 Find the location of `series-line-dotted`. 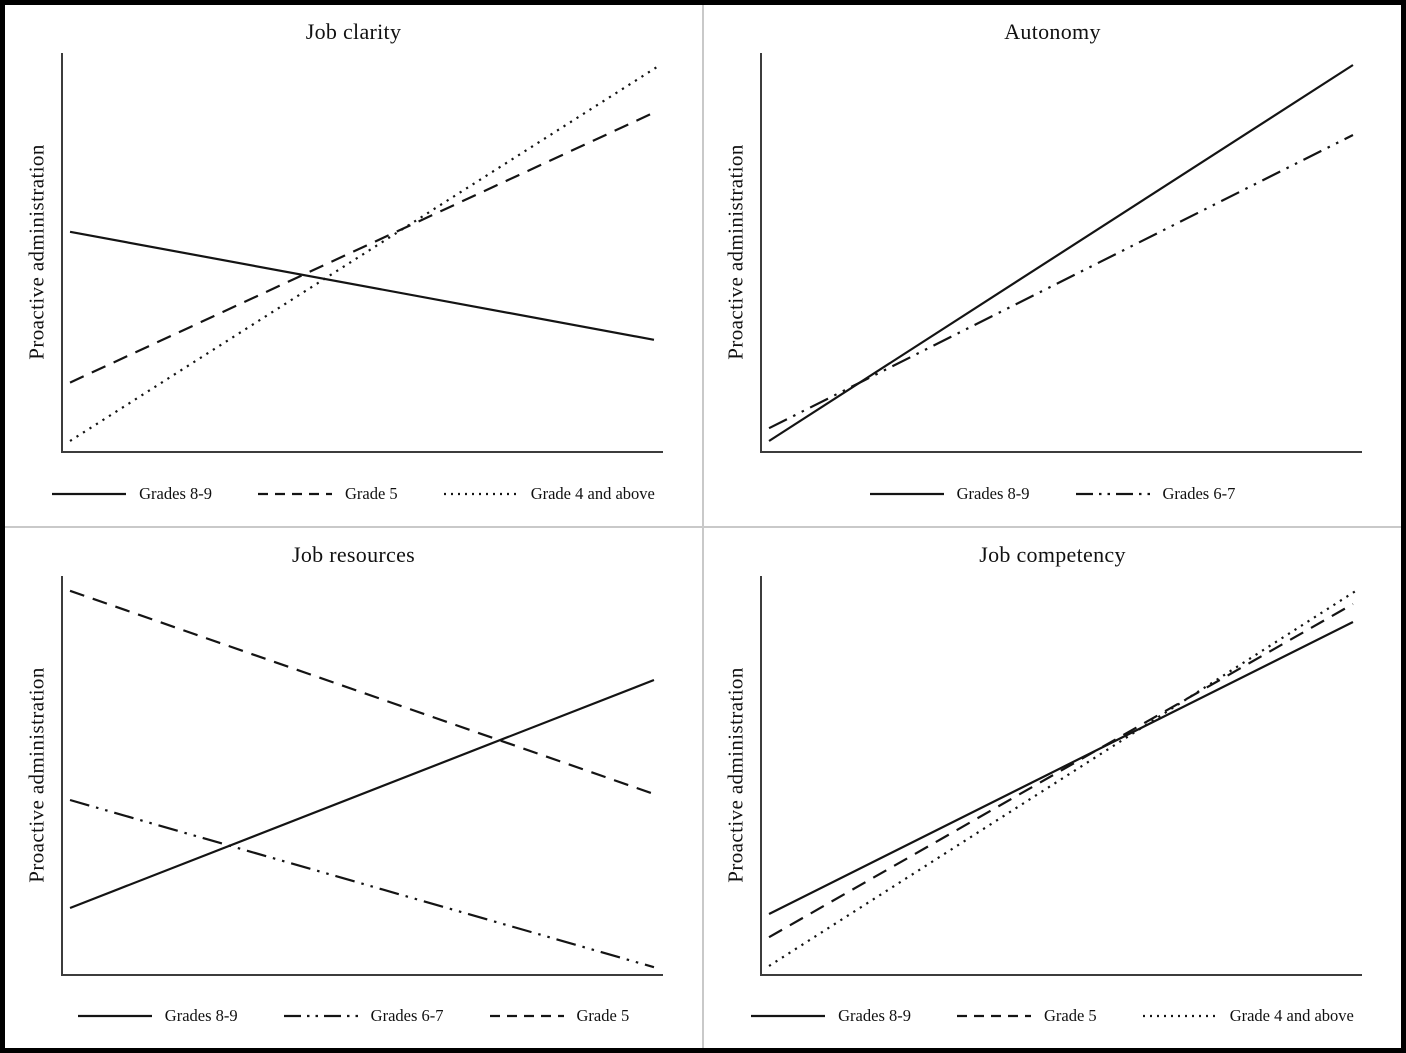

series-line-dotted is located at coordinates (363, 254).